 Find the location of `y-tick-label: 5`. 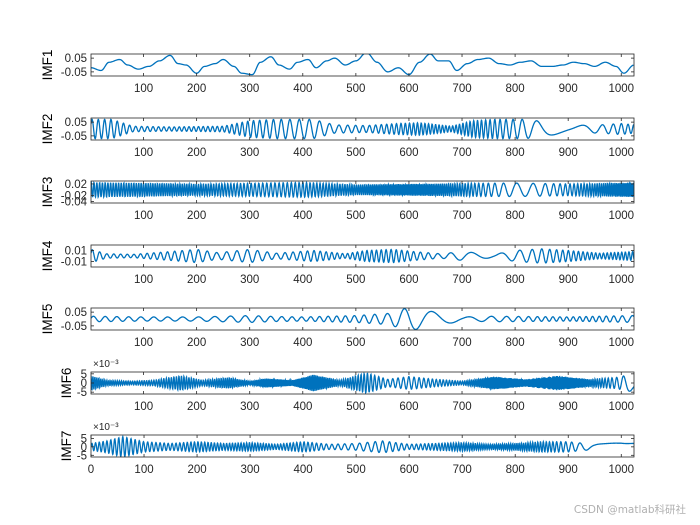

y-tick-label: 5 is located at coordinates (84, 375).